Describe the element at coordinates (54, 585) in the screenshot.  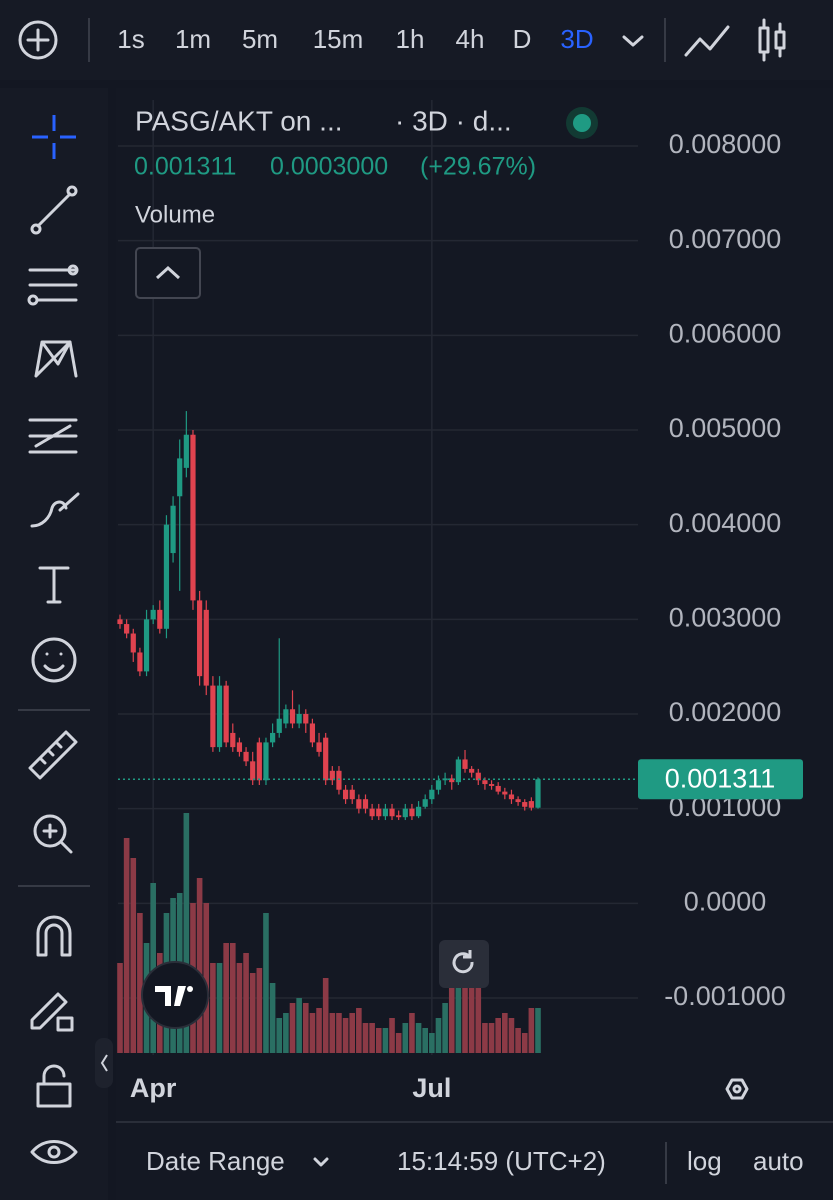
I see `tool-text` at that location.